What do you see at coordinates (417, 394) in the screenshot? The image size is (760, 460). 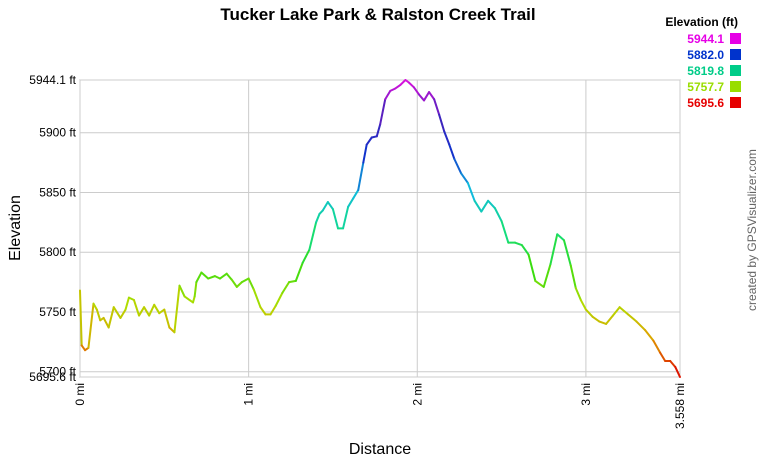 I see `x-tick-label: 2 mi` at bounding box center [417, 394].